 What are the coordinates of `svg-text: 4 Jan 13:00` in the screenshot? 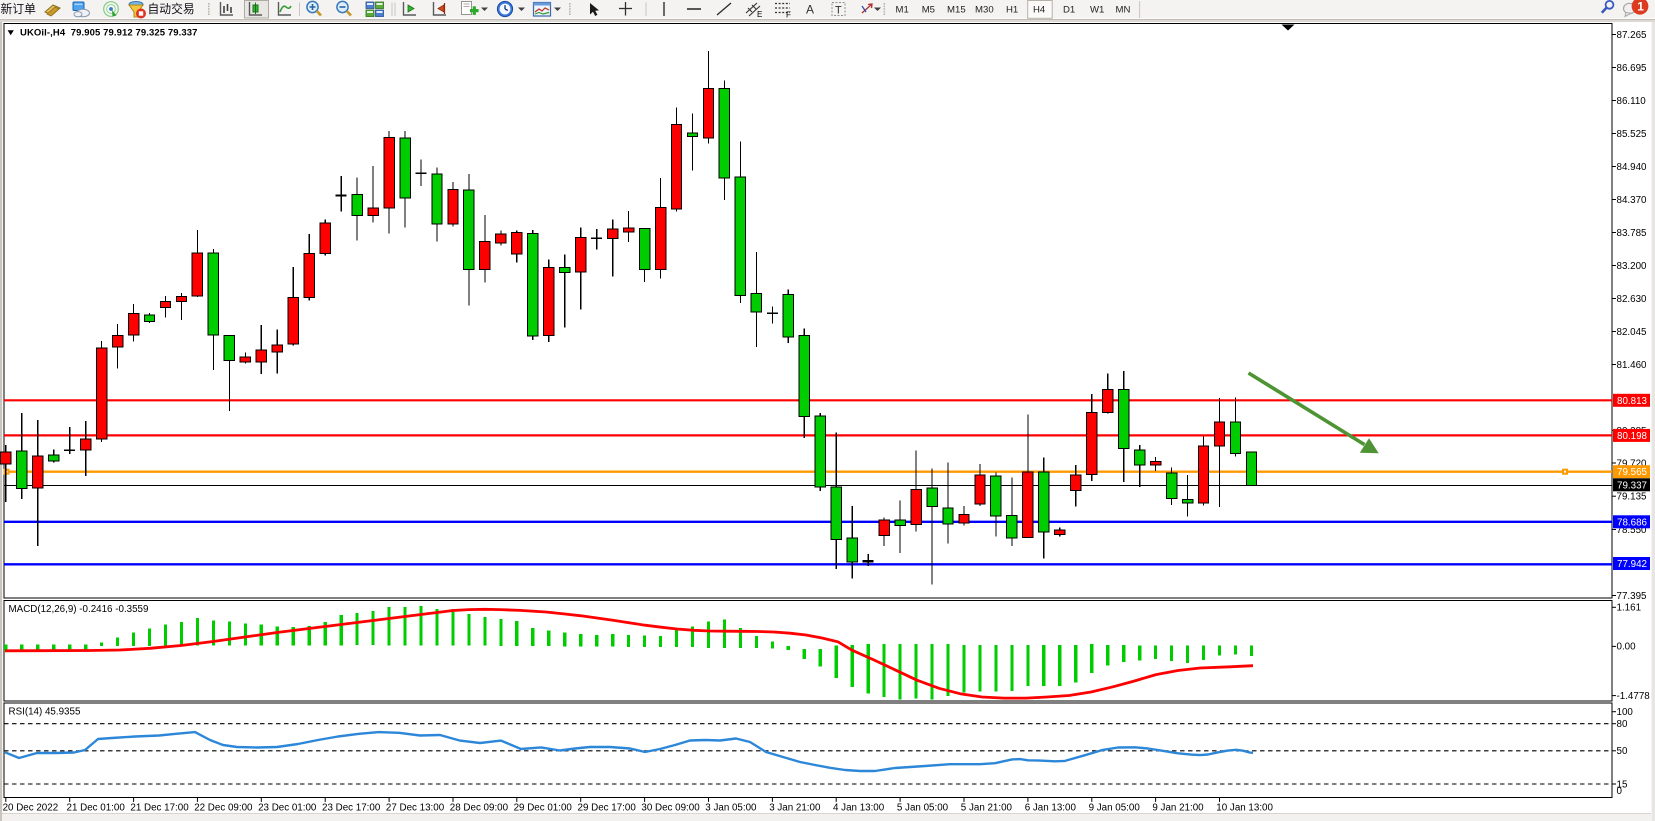 It's located at (859, 808).